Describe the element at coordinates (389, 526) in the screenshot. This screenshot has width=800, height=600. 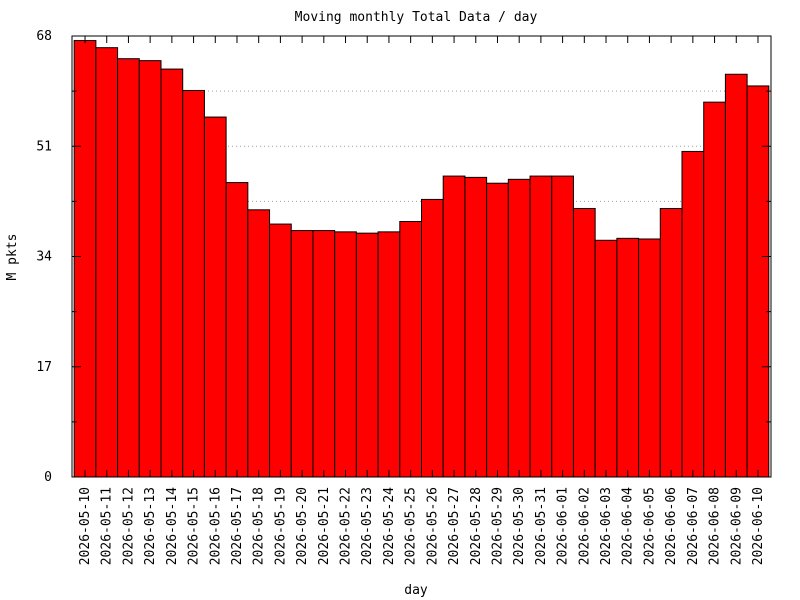
I see `x-tick-label: 2026-05-24` at that location.